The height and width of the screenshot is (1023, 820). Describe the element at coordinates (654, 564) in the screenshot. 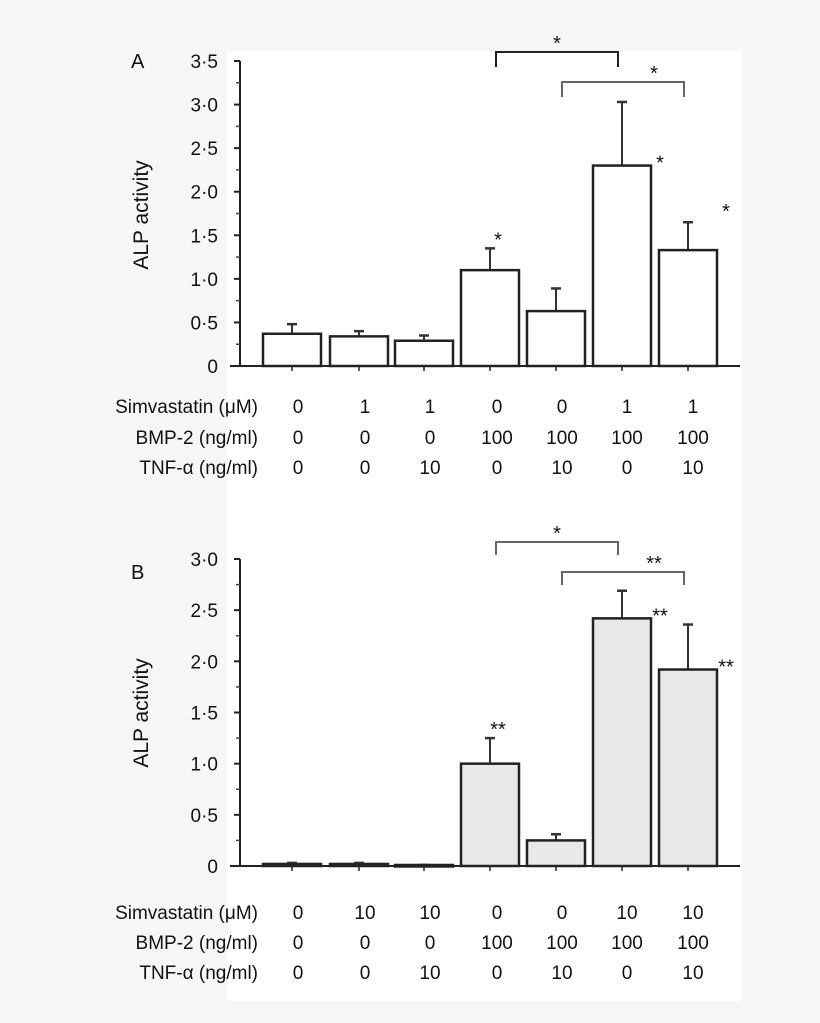

I see `comparison-marker: **` at that location.